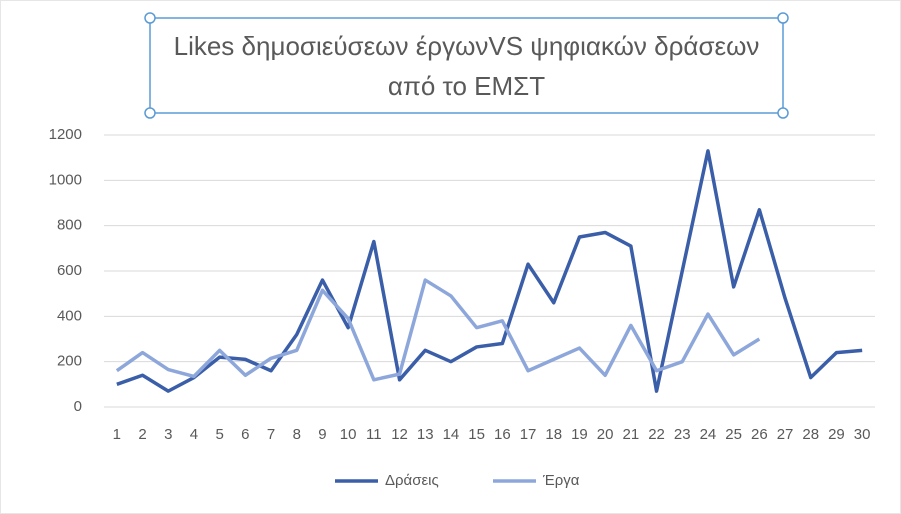  I want to click on x-tick-label: 12, so click(399, 434).